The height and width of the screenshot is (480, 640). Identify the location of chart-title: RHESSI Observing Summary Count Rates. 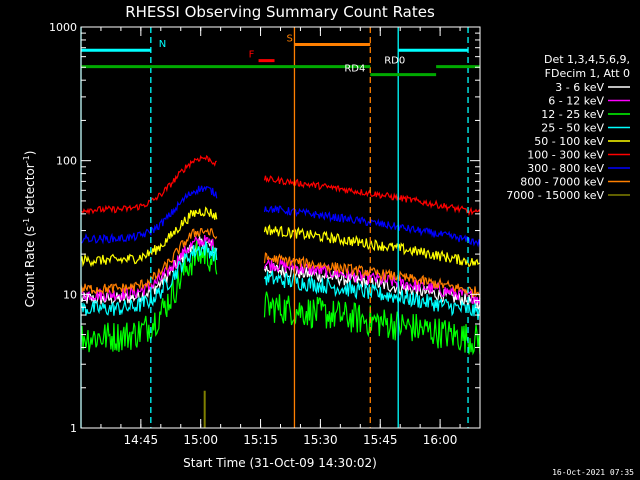
(280, 12).